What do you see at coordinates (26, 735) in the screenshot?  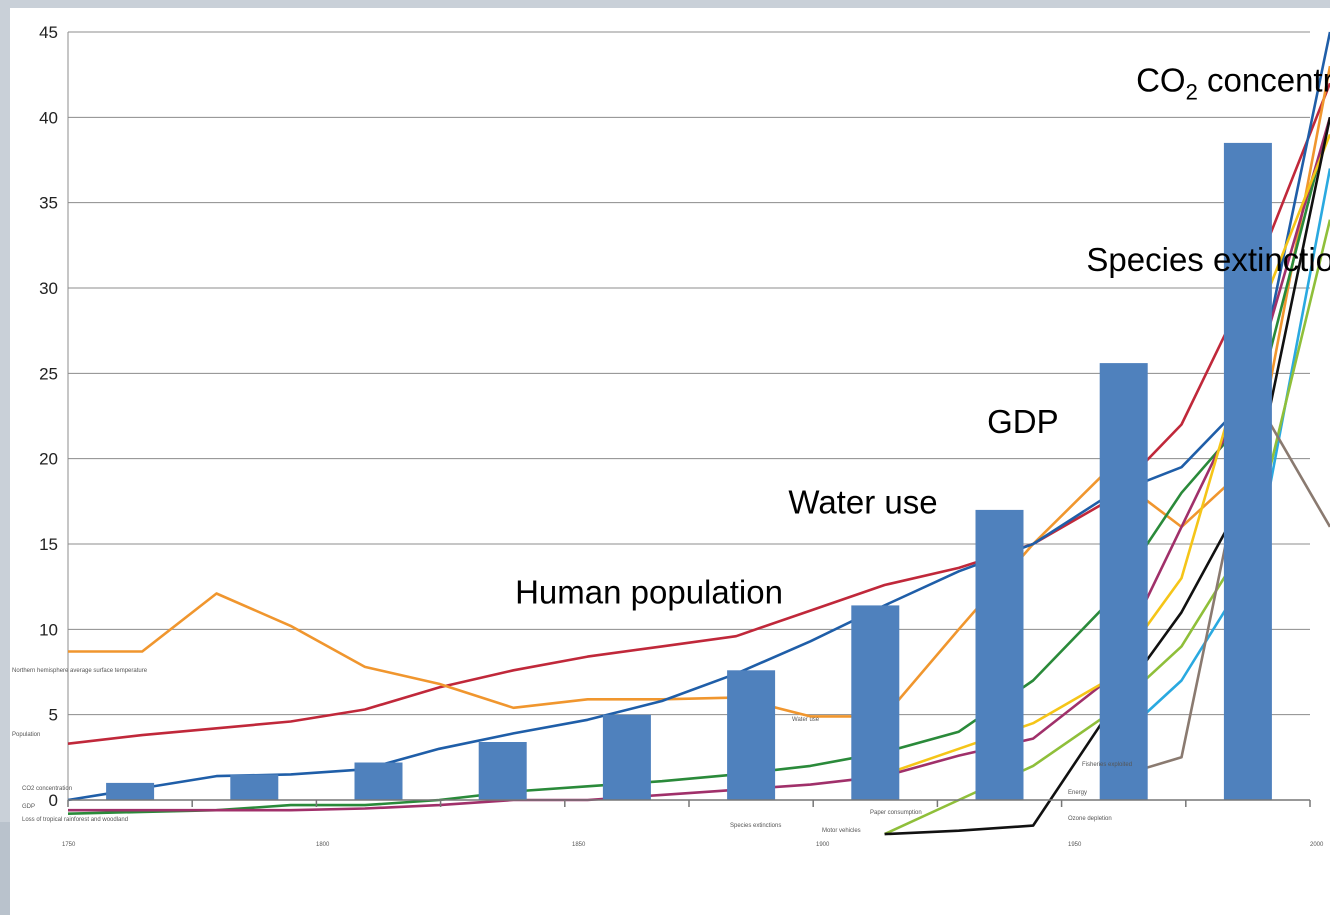 I see `label-population: Population` at bounding box center [26, 735].